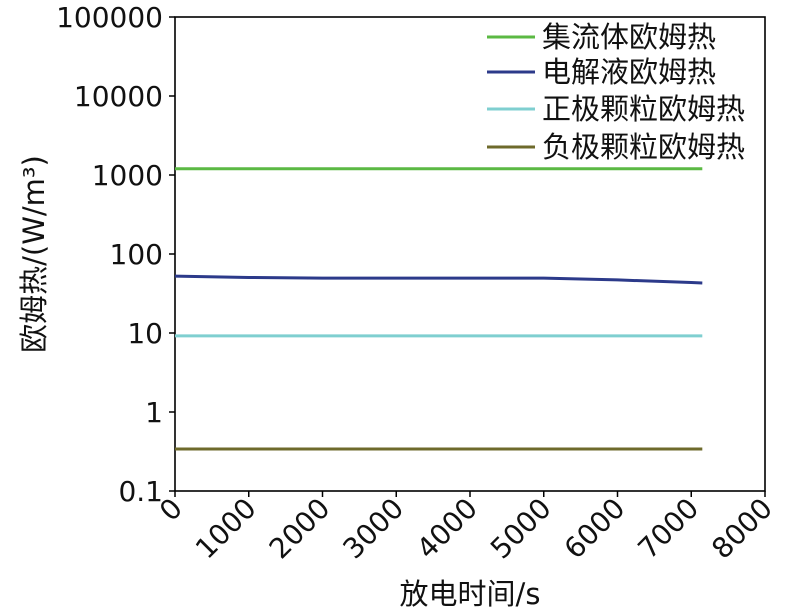  I want to click on x-tick-label: 2000, so click(300, 529).